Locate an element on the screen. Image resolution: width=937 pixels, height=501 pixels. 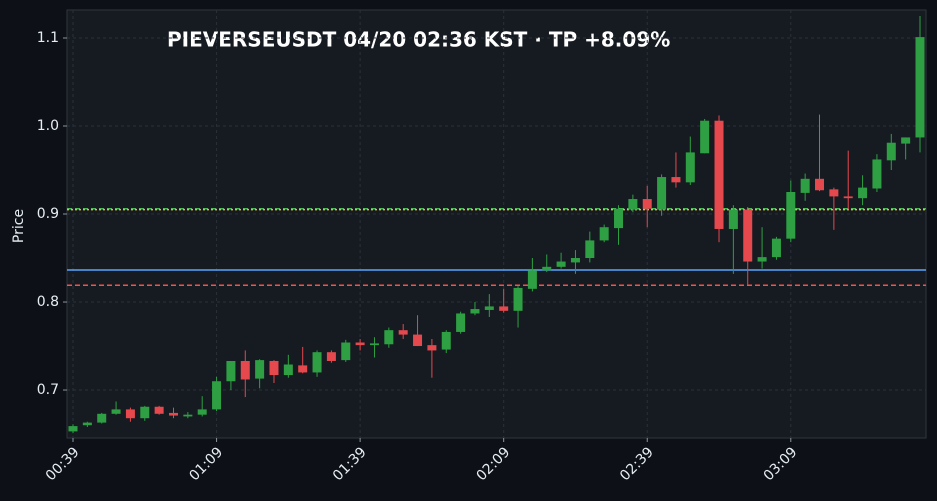
y-tick-label: 0.8 is located at coordinates (48, 302).